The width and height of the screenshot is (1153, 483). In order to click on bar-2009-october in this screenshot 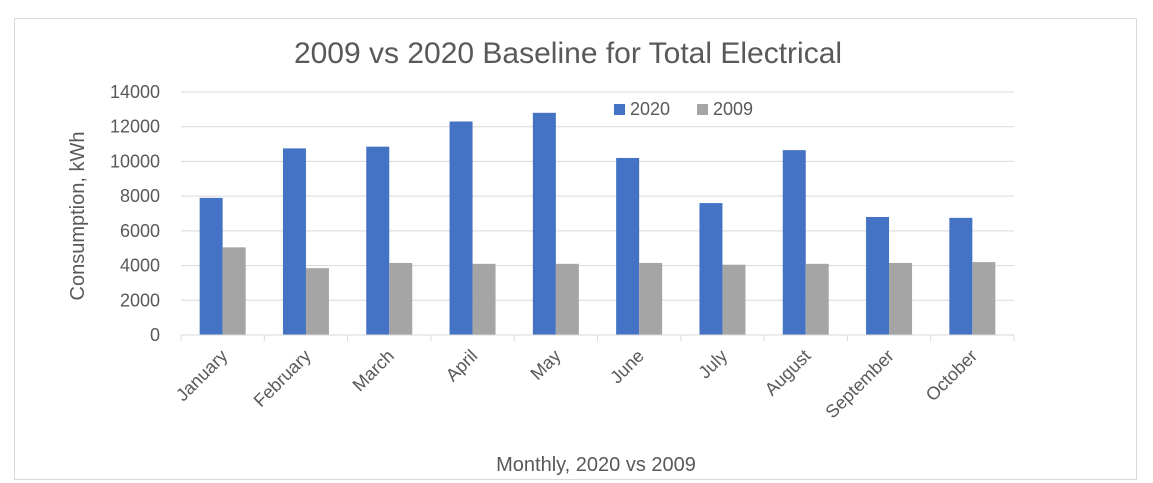, I will do `click(984, 298)`.